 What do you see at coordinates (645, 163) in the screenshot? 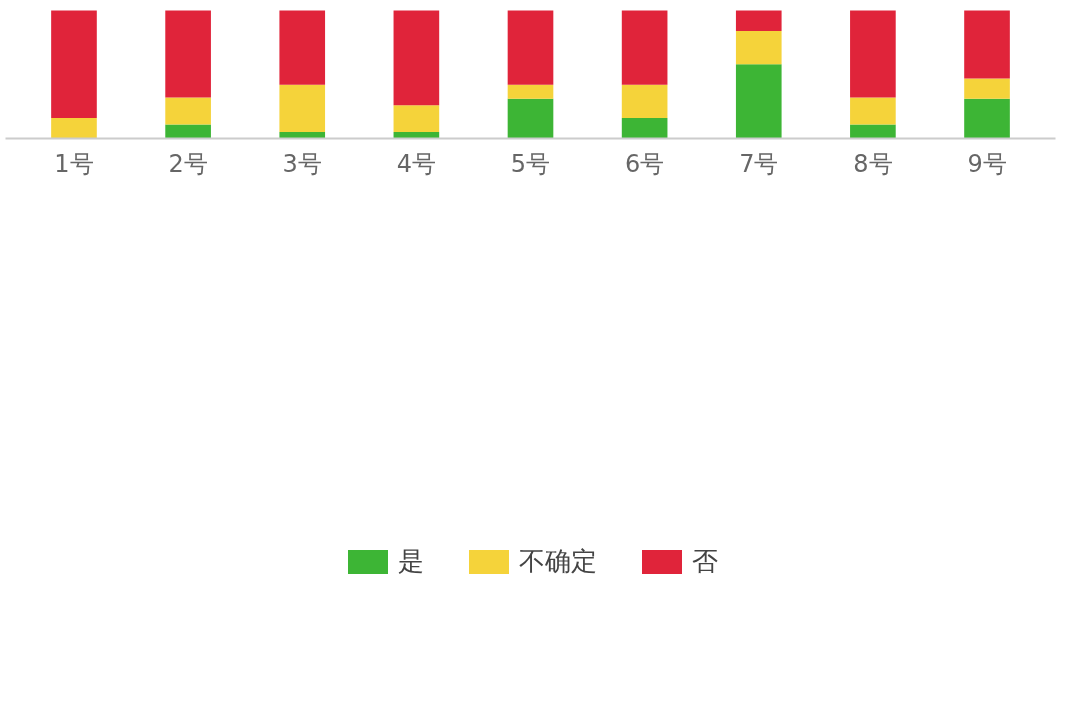
I see `x-tick-label: 6号` at bounding box center [645, 163].